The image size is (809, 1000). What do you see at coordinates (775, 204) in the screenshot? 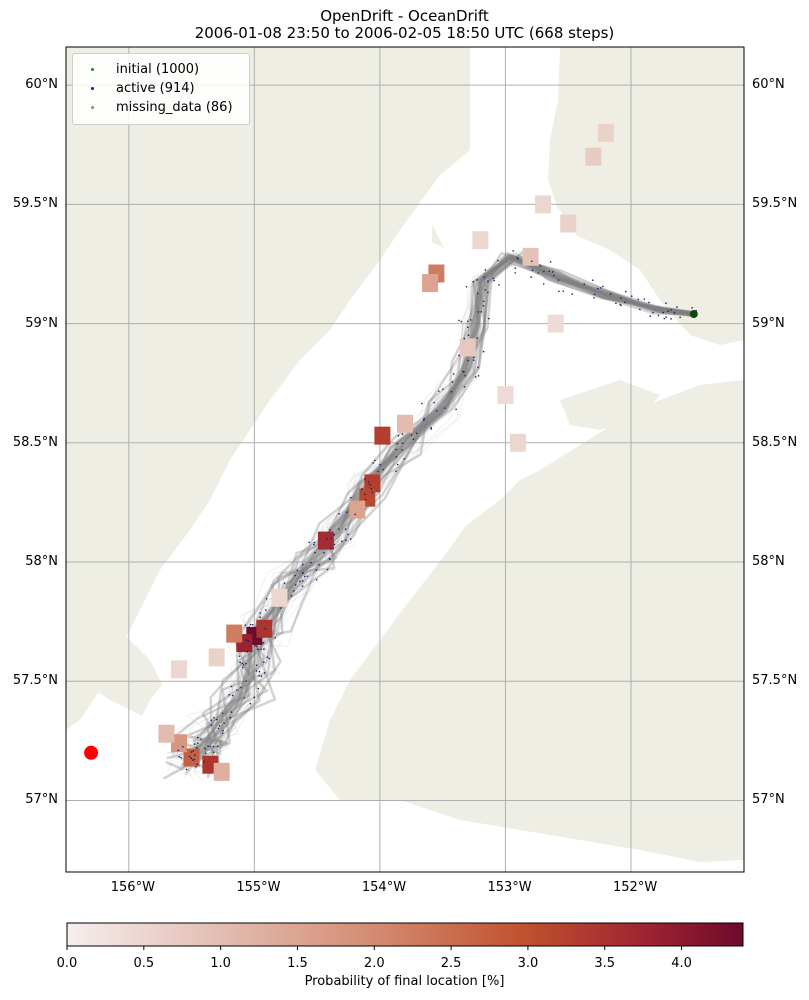
I see `lat-tick-label-right: 59.5°N` at bounding box center [775, 204].